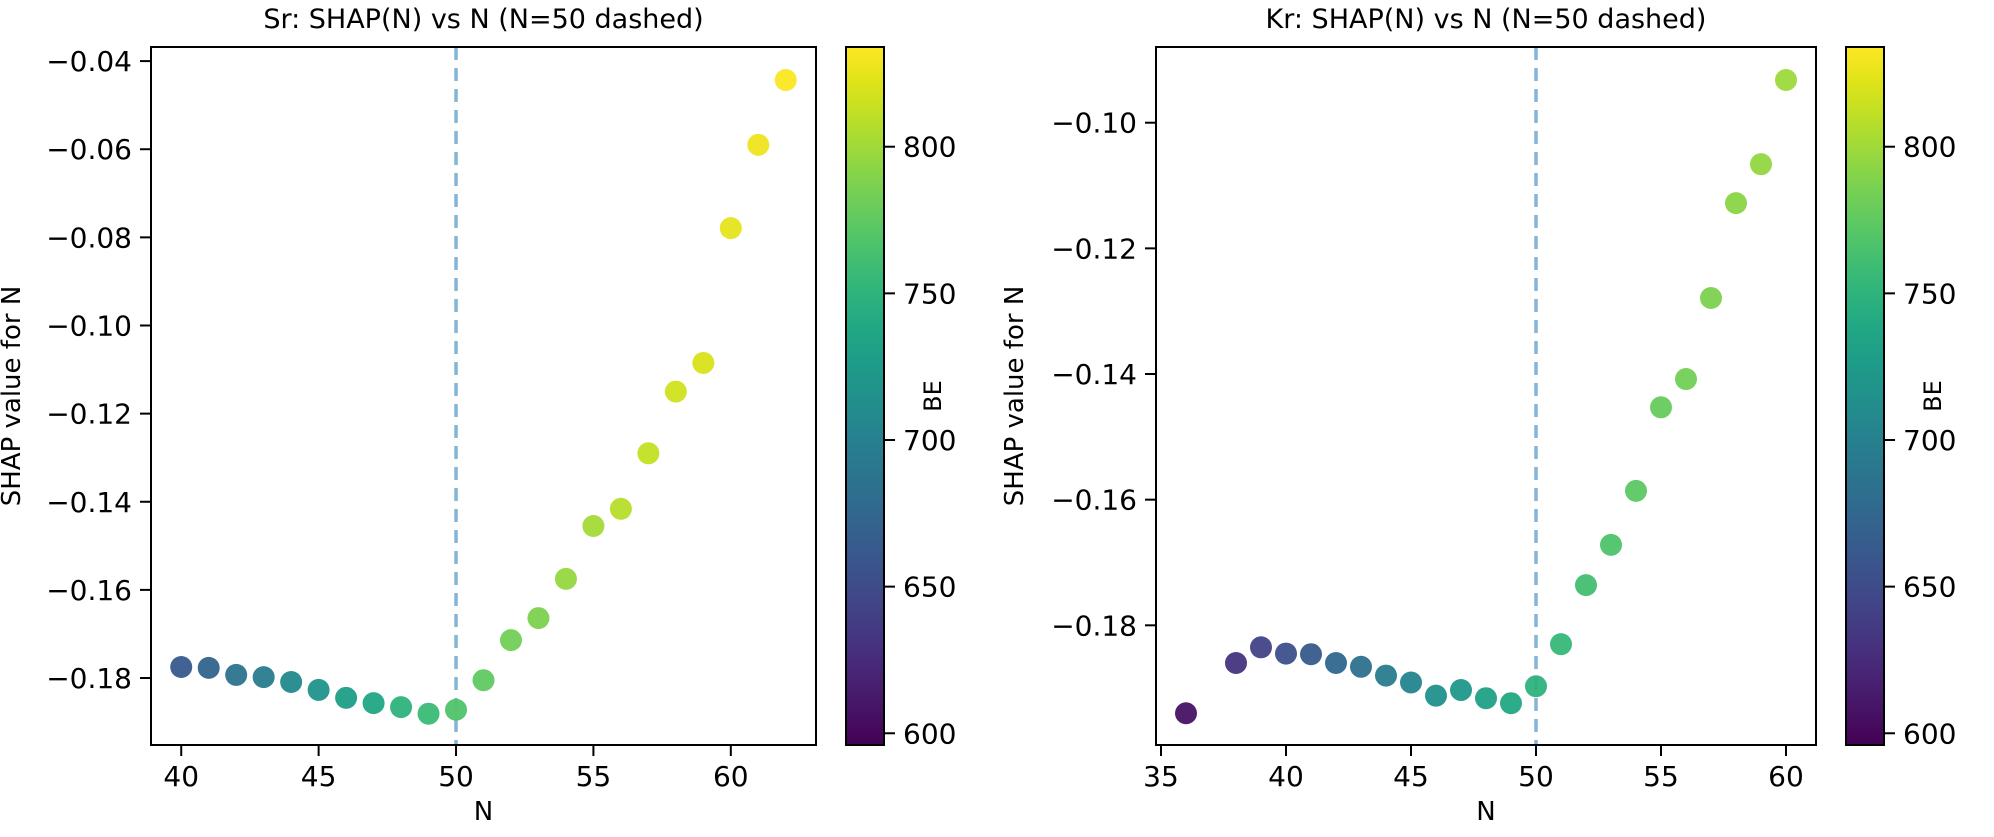 The width and height of the screenshot is (1994, 837). What do you see at coordinates (1486, 19) in the screenshot?
I see `plot-title: Kr: SHAP(N) vs N (N=50 dashed)` at bounding box center [1486, 19].